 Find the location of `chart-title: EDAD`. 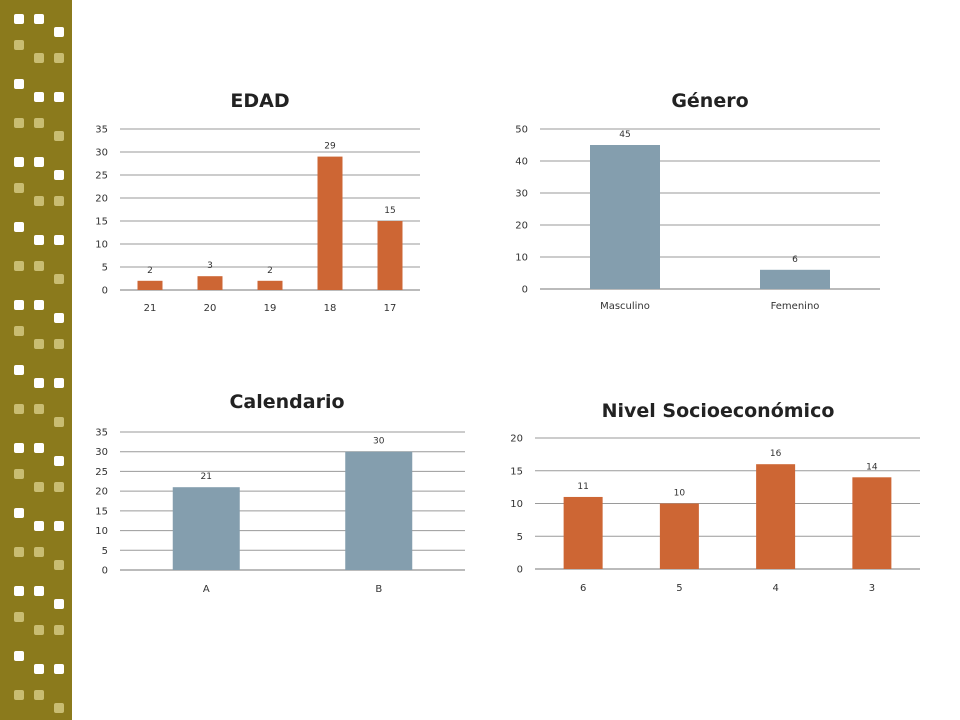

chart-title: EDAD is located at coordinates (259, 101).